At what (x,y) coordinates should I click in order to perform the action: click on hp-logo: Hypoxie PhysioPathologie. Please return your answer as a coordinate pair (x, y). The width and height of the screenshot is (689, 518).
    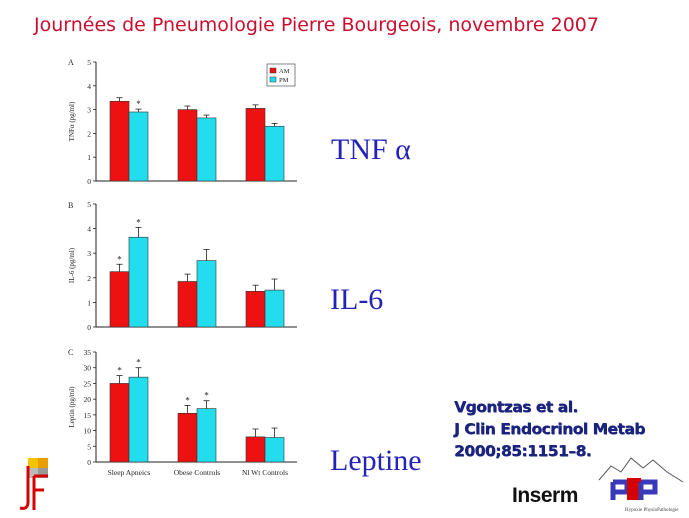
    Looking at the image, I should click on (641, 483).